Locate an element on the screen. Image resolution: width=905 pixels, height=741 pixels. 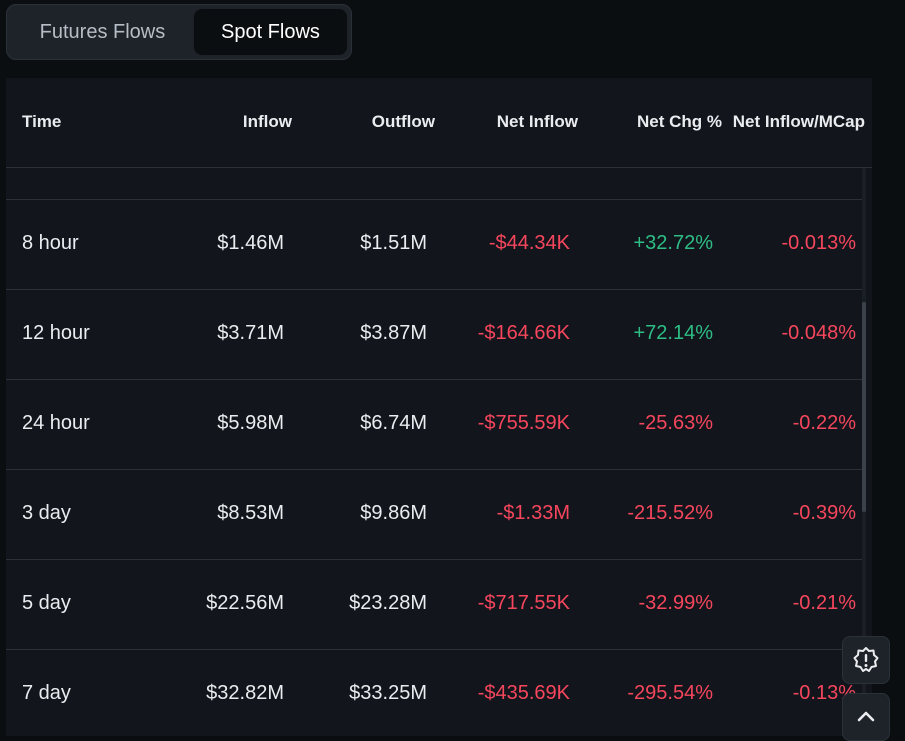
row-divider is located at coordinates (435, 184).